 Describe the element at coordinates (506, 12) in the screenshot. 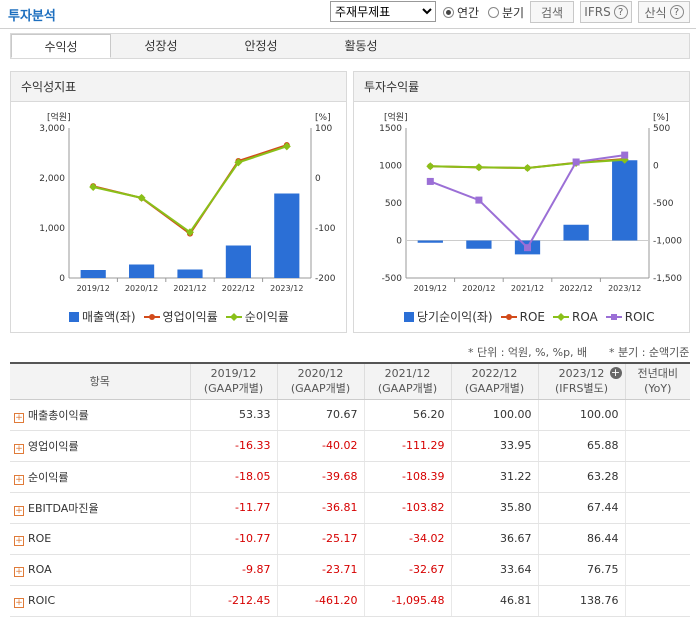

I see `radio-quarter: 분기` at that location.